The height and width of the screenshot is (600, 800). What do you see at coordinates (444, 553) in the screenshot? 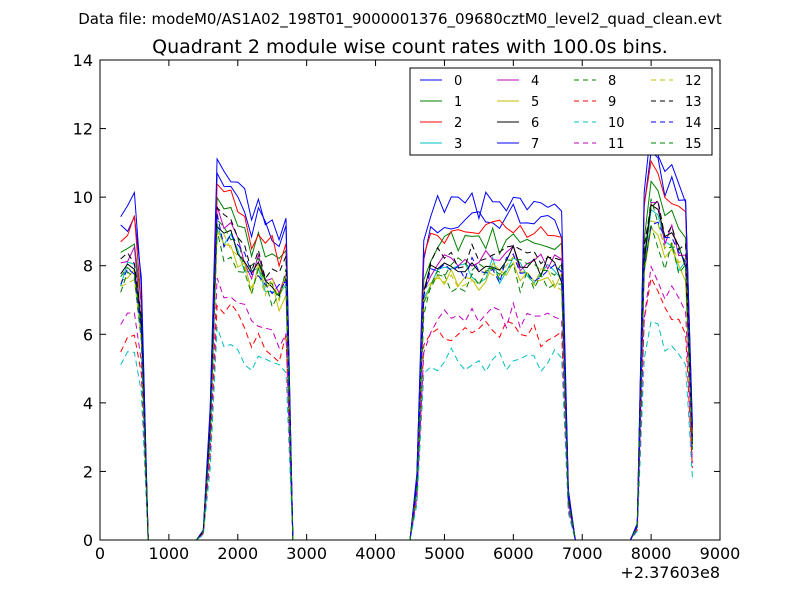
I see `x-tick-label: 5000` at bounding box center [444, 553].